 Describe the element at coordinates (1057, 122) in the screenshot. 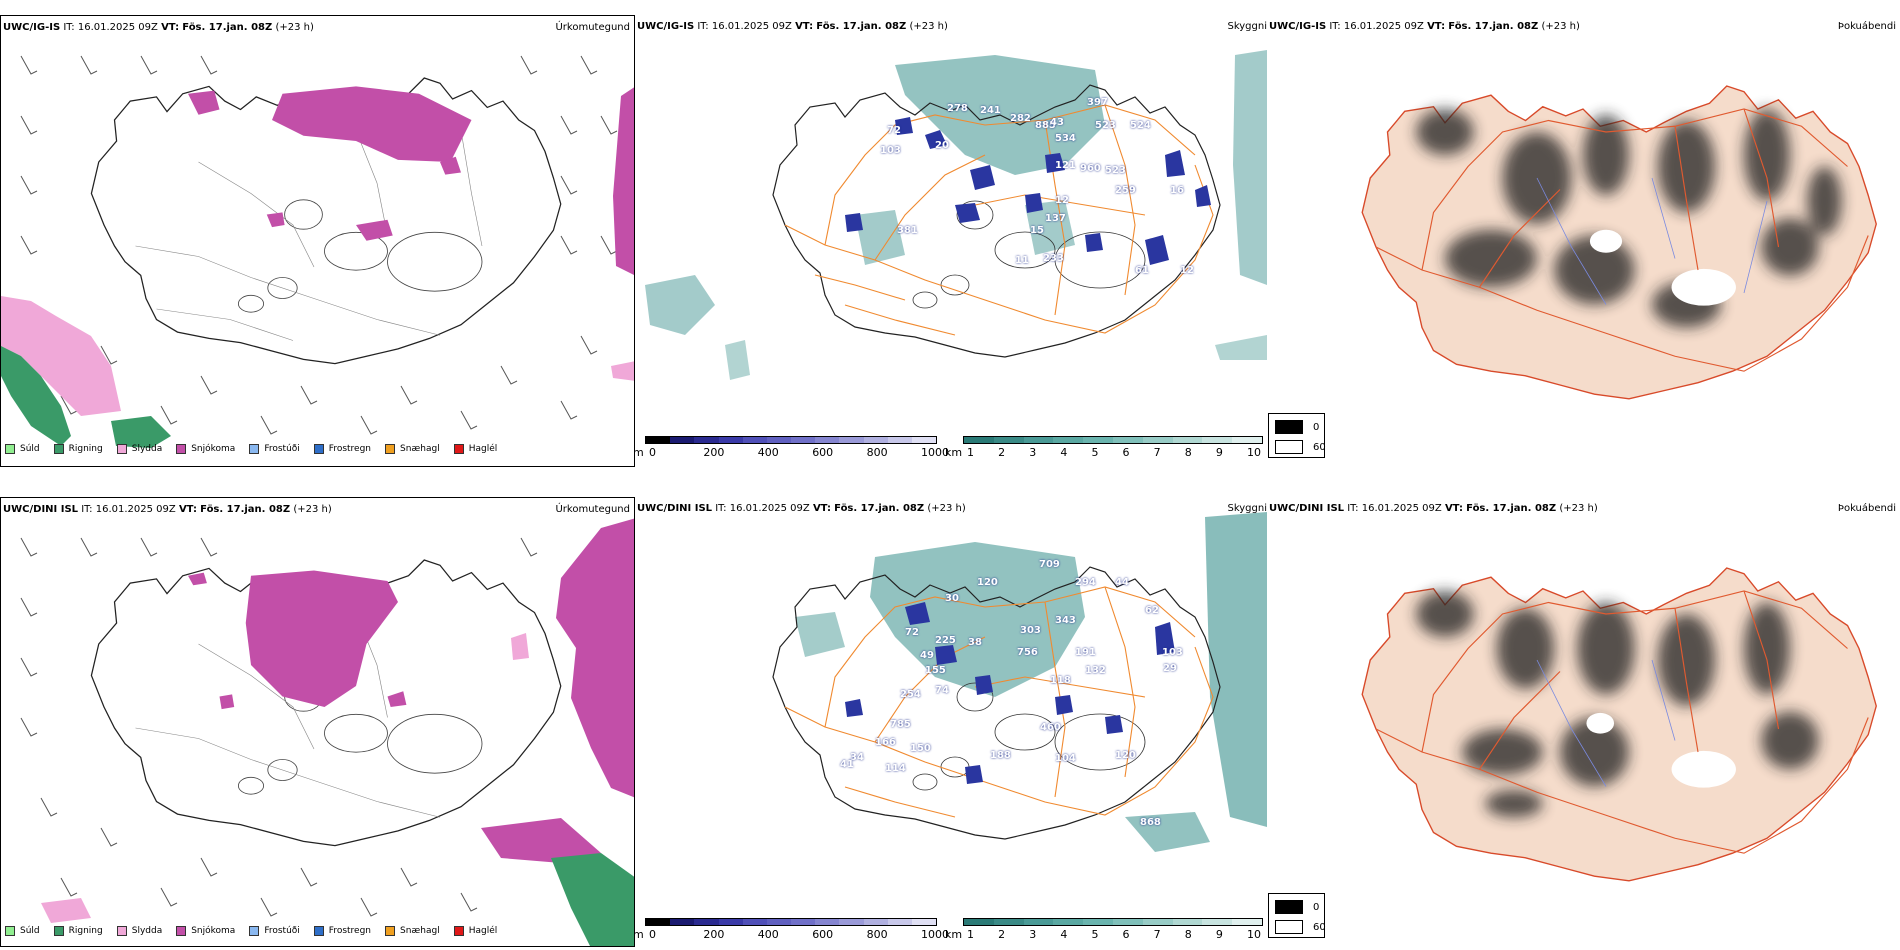

I see `cloud-base-value: 43` at that location.